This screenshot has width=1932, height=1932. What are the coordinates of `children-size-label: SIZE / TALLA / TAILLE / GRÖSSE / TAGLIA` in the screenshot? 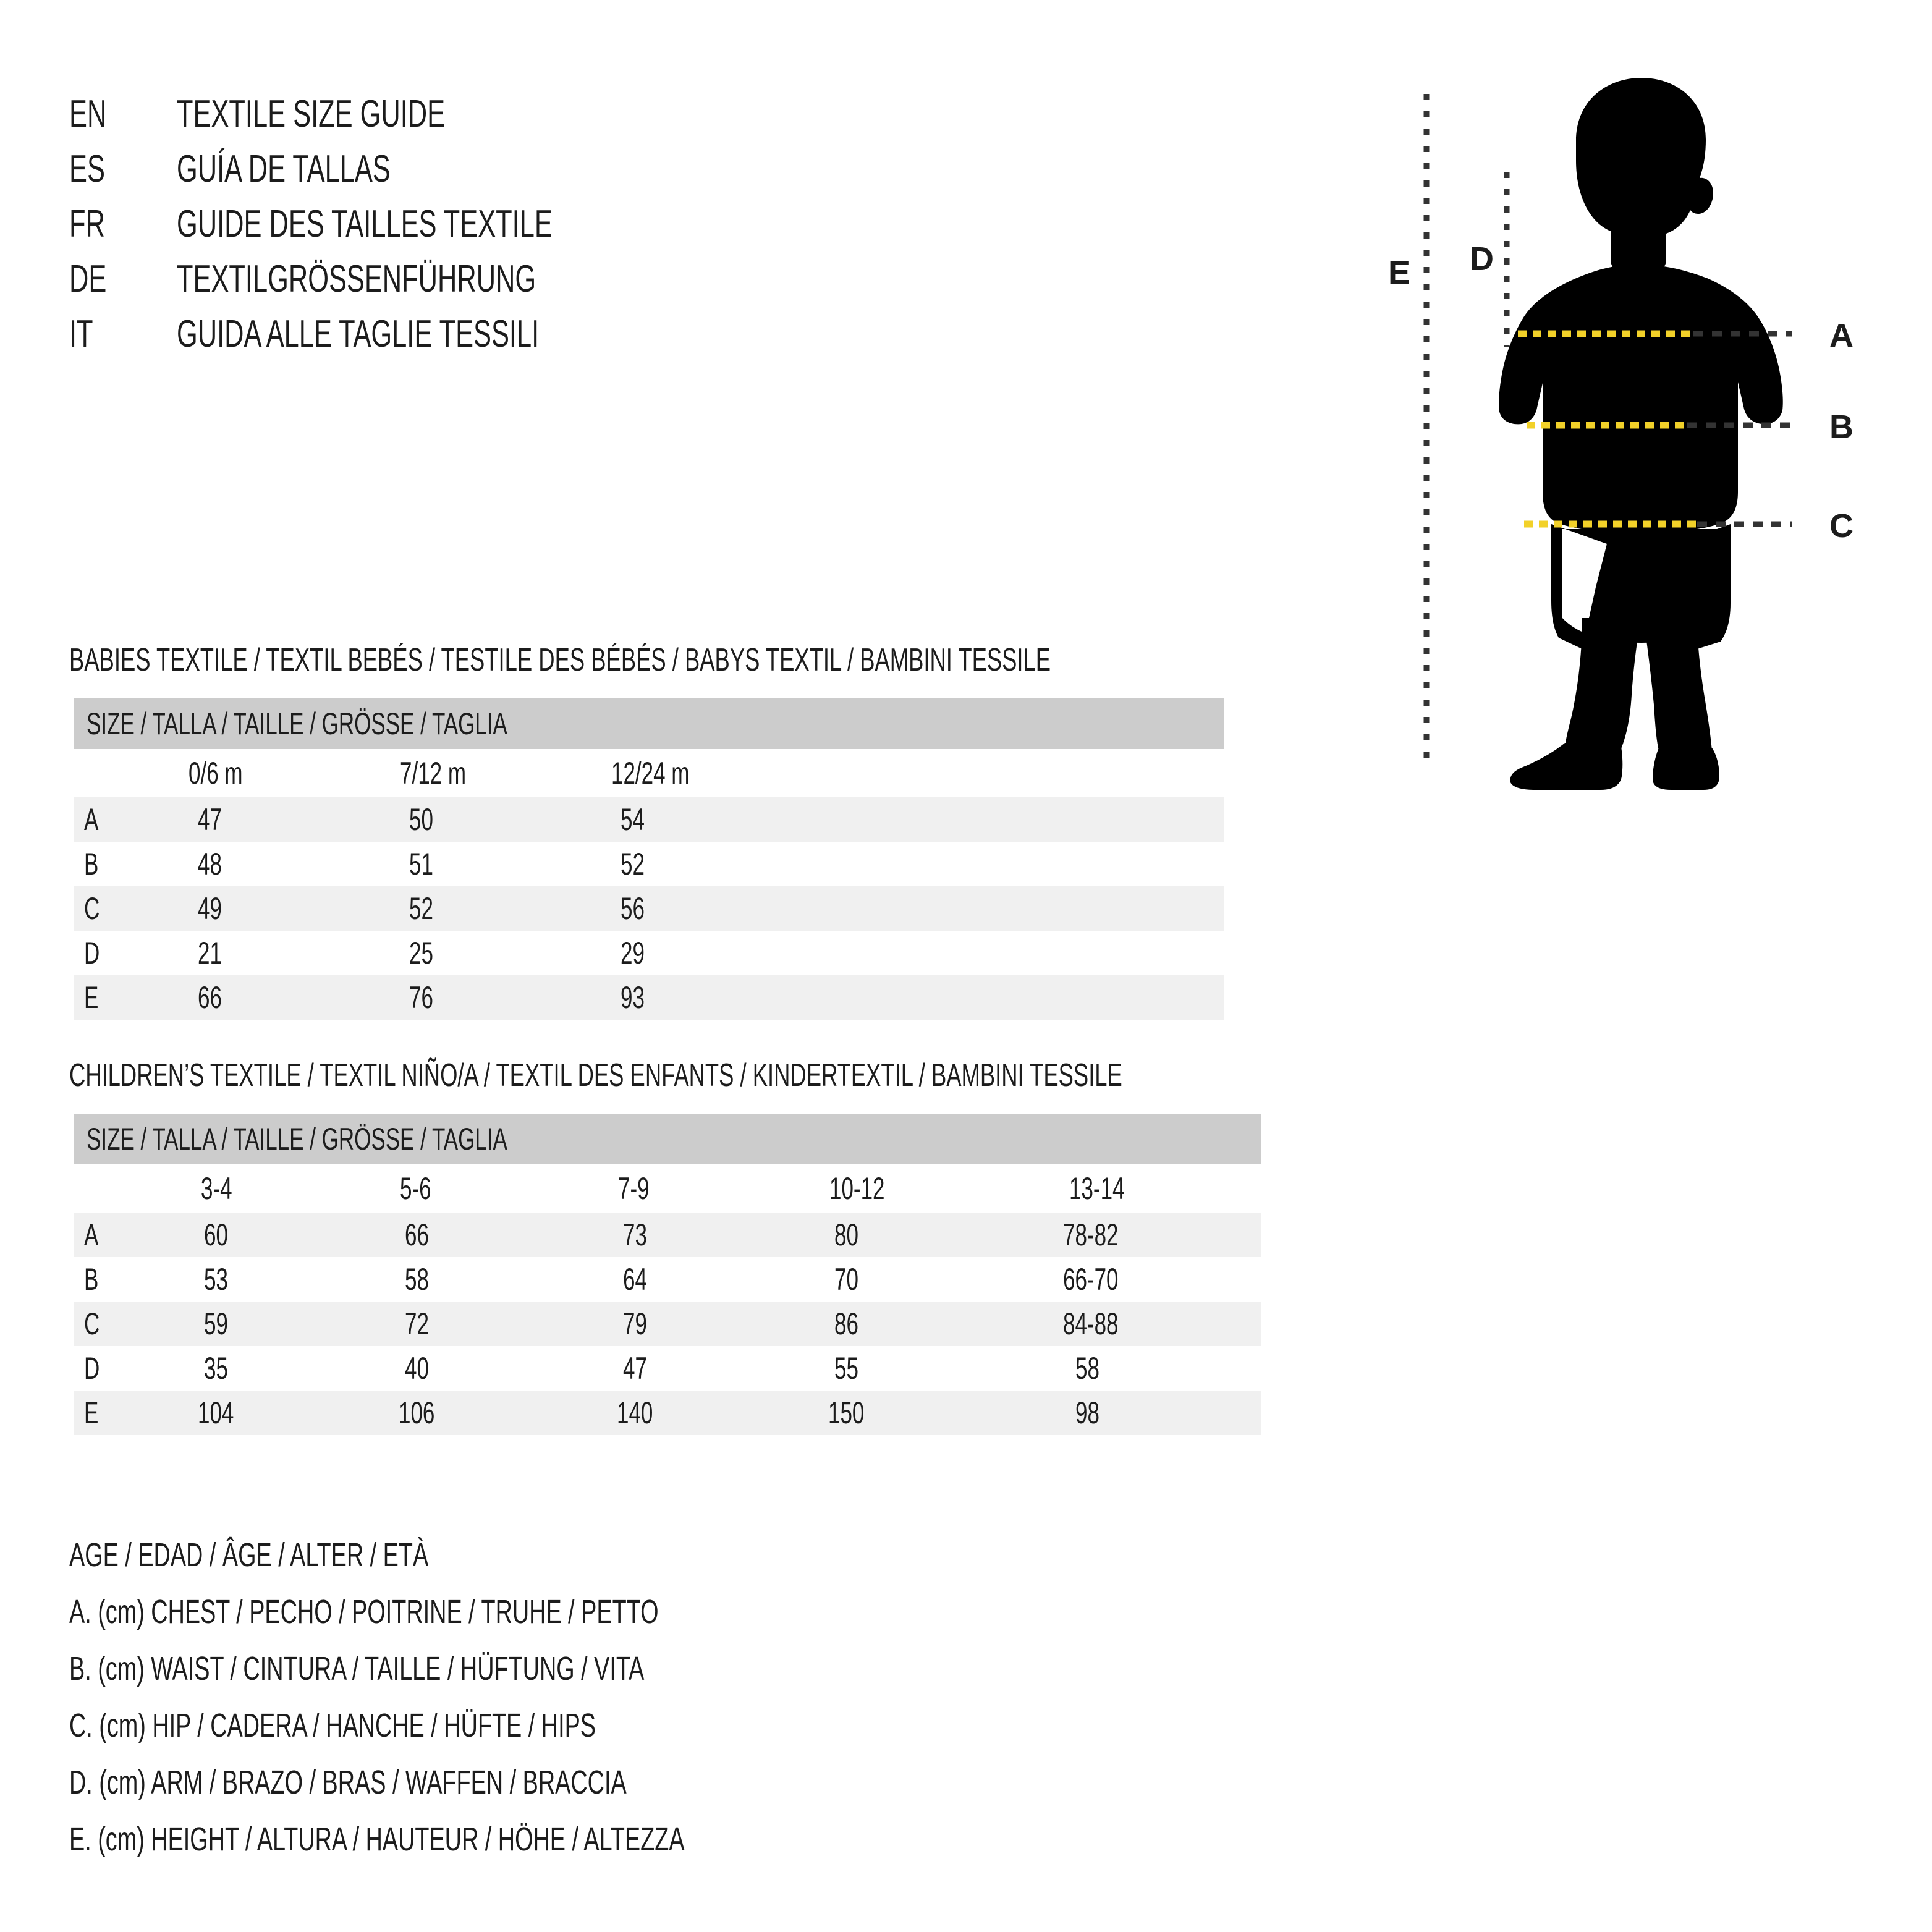 It's located at (297, 1139).